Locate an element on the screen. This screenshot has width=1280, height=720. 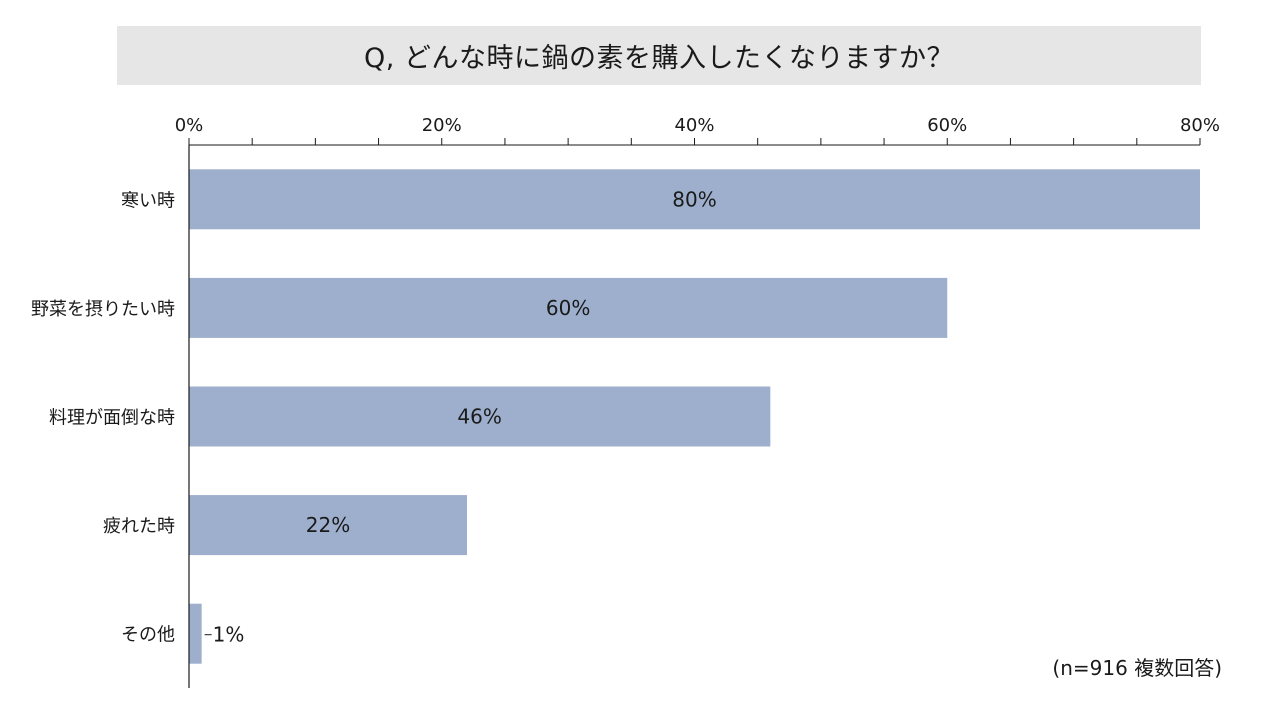
sample-note: (n=916 複数回答) is located at coordinates (1137, 668).